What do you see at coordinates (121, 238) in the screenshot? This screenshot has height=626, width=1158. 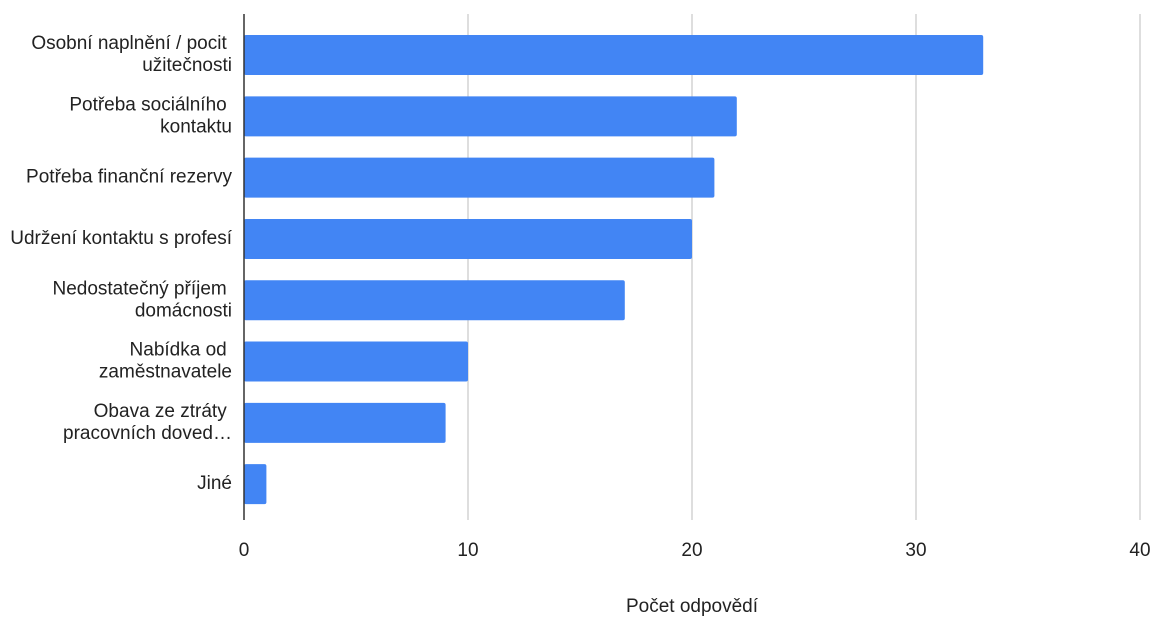 I see `y-tick-label: Udržení kontaktu s profesí` at bounding box center [121, 238].